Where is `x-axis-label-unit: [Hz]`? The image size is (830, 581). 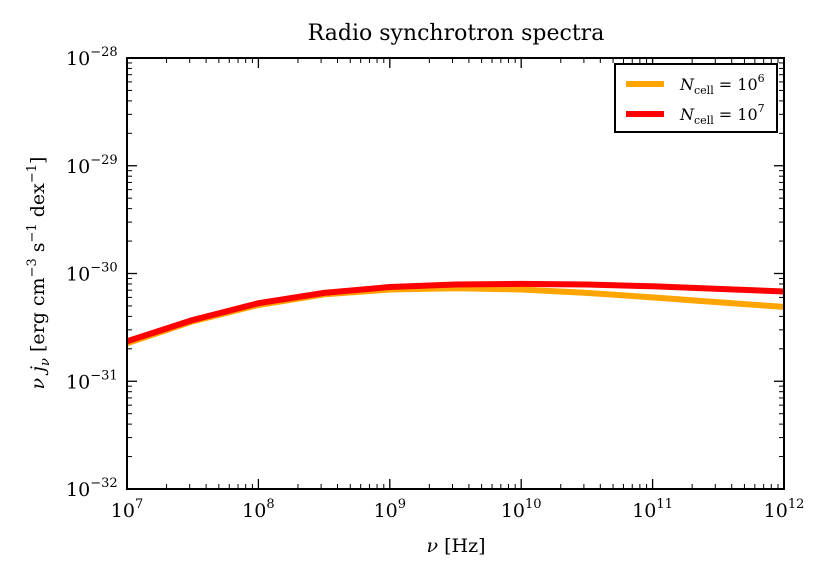 x-axis-label-unit: [Hz] is located at coordinates (461, 546).